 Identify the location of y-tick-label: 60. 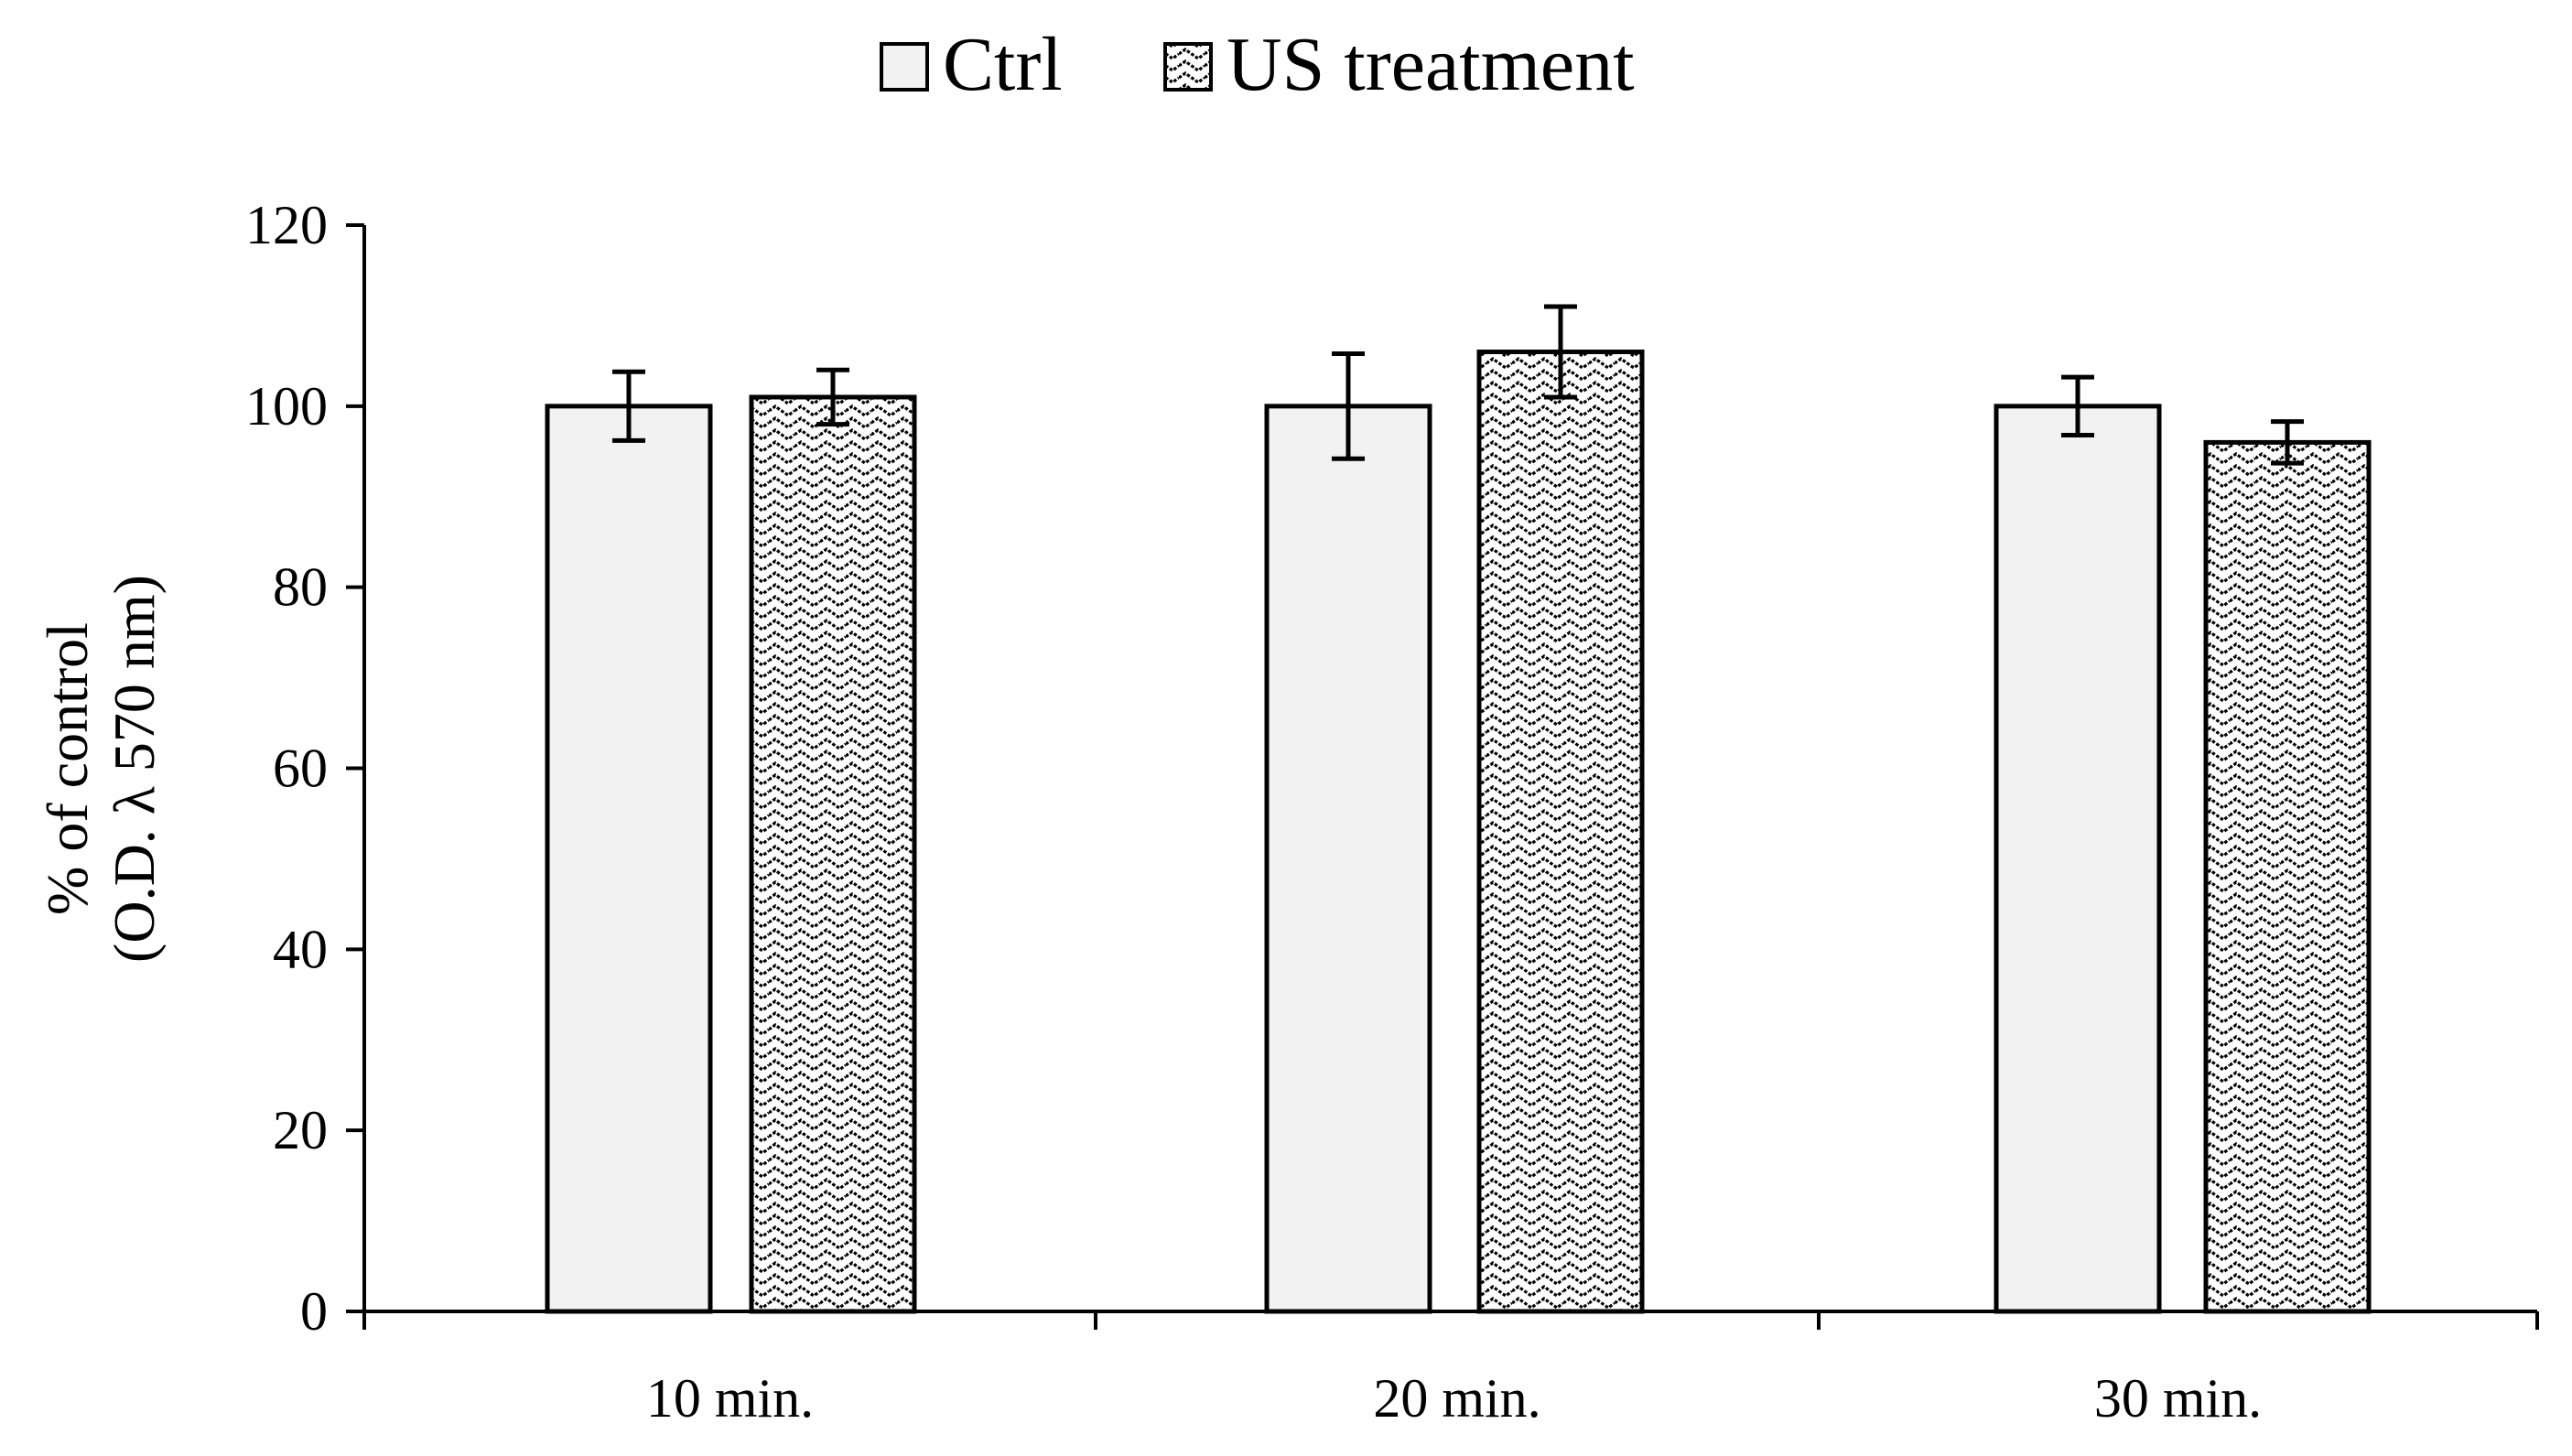
(300, 769).